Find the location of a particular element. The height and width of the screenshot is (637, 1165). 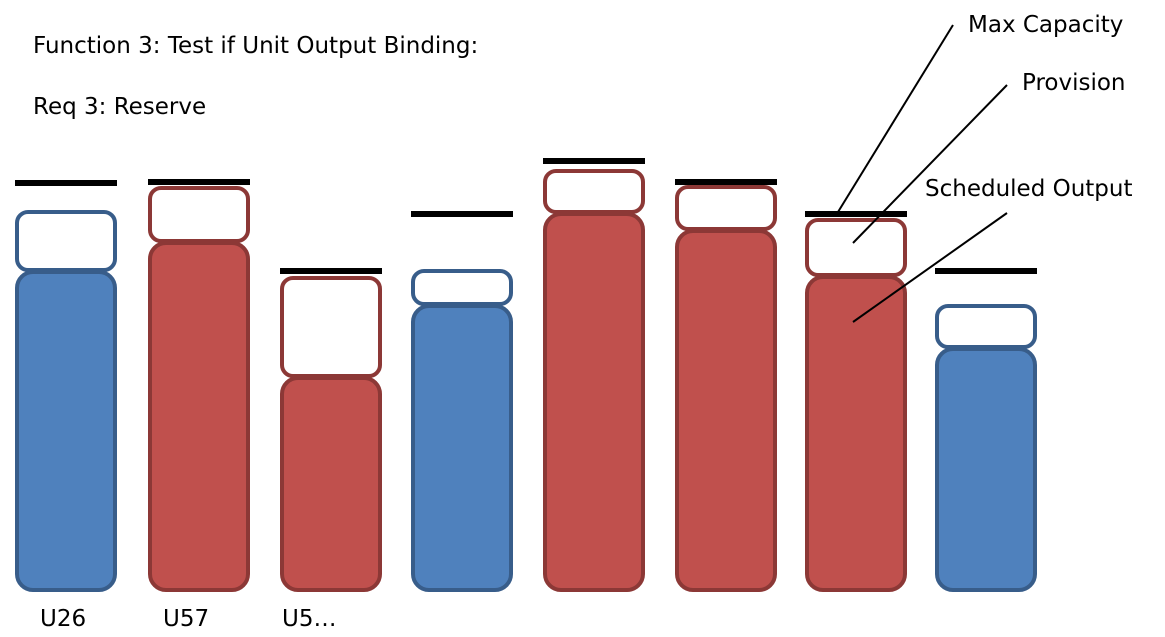

callout-line-provision is located at coordinates (930, 164).